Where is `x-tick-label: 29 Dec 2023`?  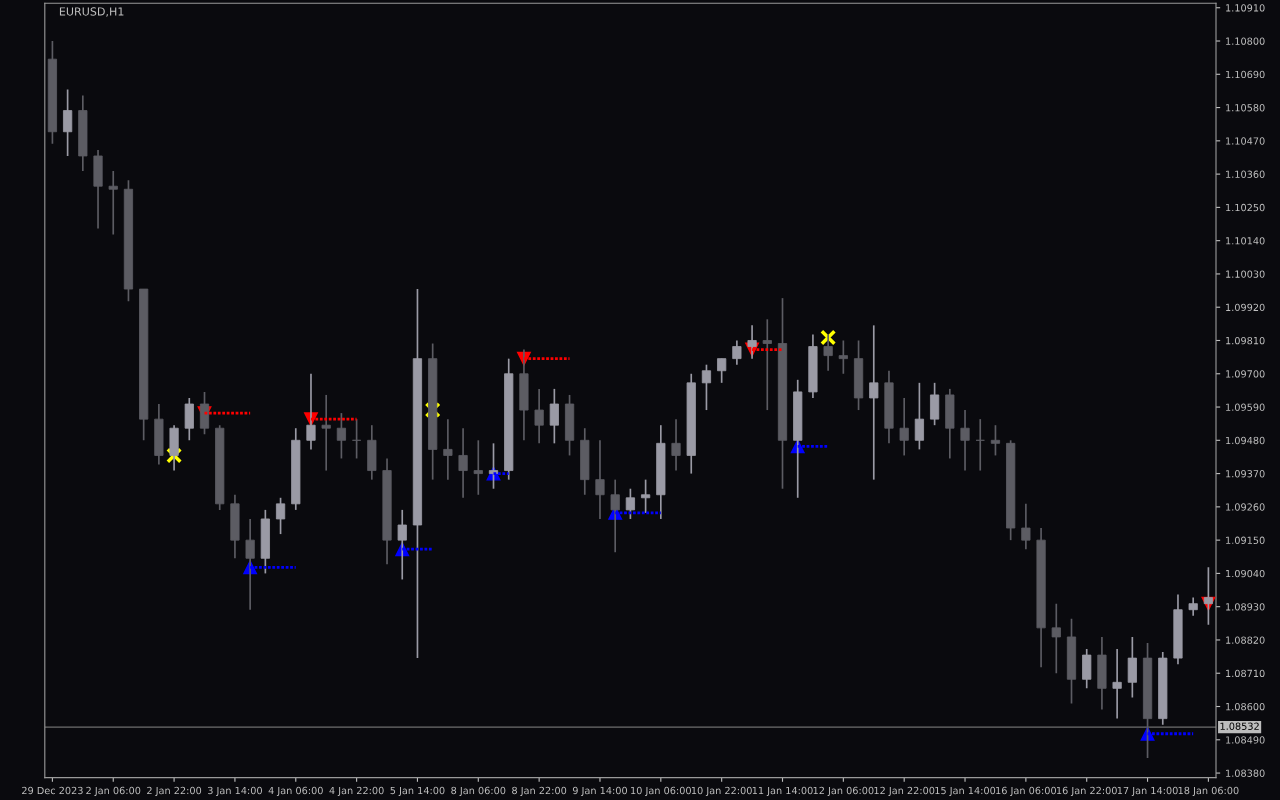 x-tick-label: 29 Dec 2023 is located at coordinates (52, 790).